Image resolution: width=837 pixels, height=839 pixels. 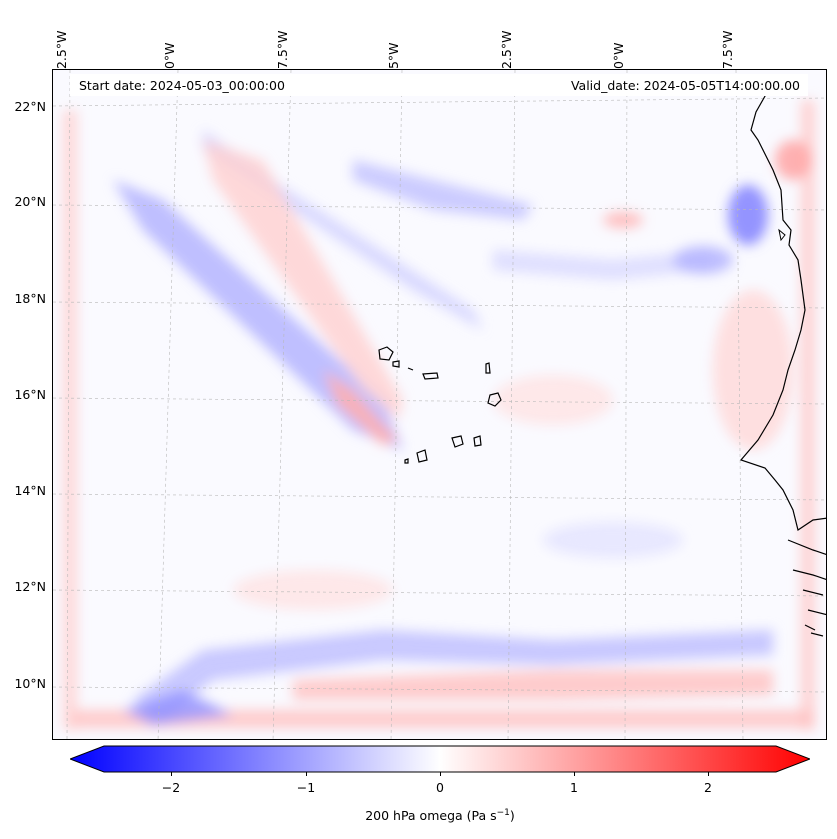 I want to click on start-date-label: Start date: 2024-05-03_00:00:00, so click(x=182, y=85).